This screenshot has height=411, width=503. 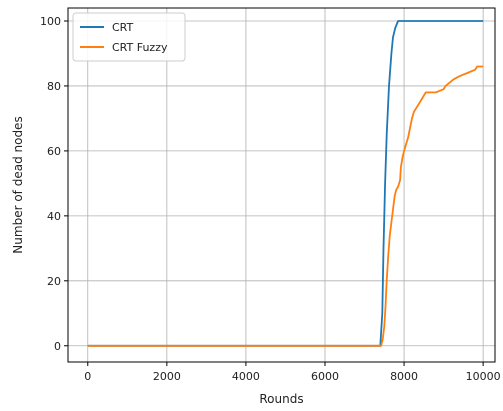 I want to click on y-tick-label: 0, so click(x=57, y=346).